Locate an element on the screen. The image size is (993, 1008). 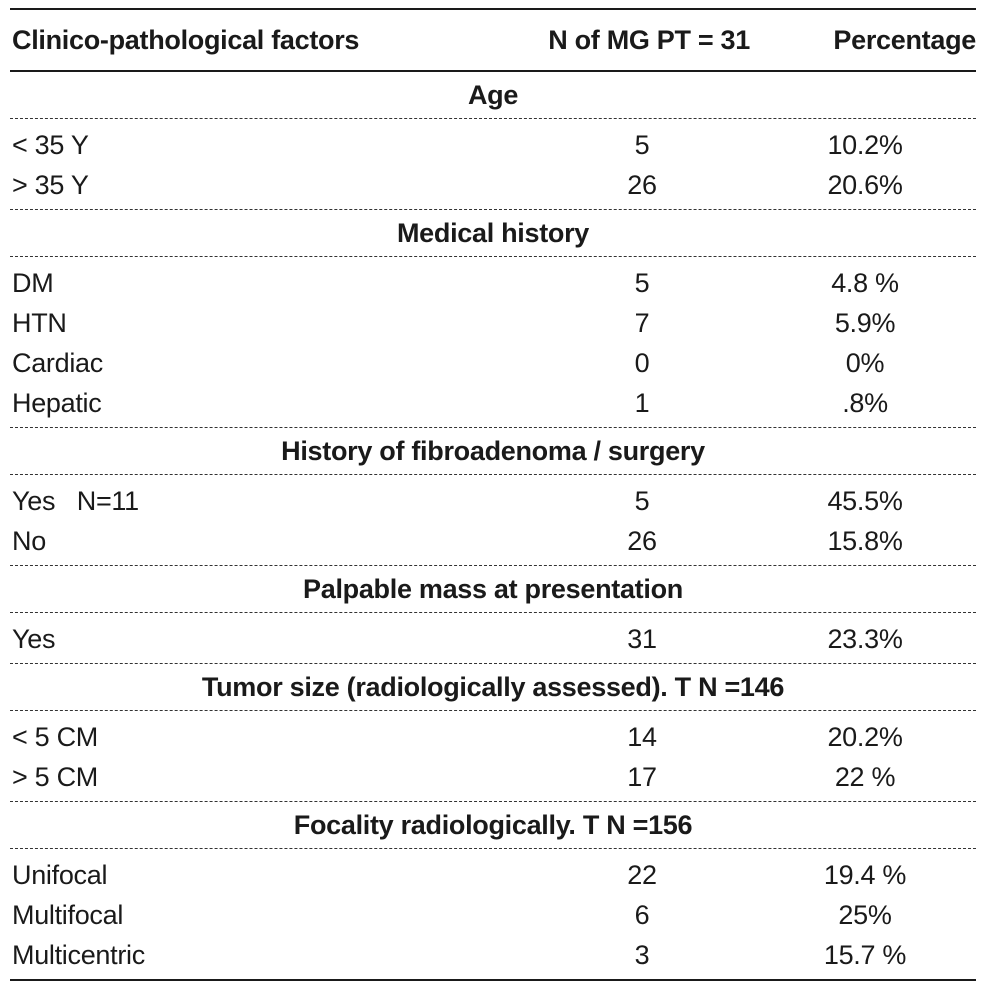
top-rule is located at coordinates (493, 9).